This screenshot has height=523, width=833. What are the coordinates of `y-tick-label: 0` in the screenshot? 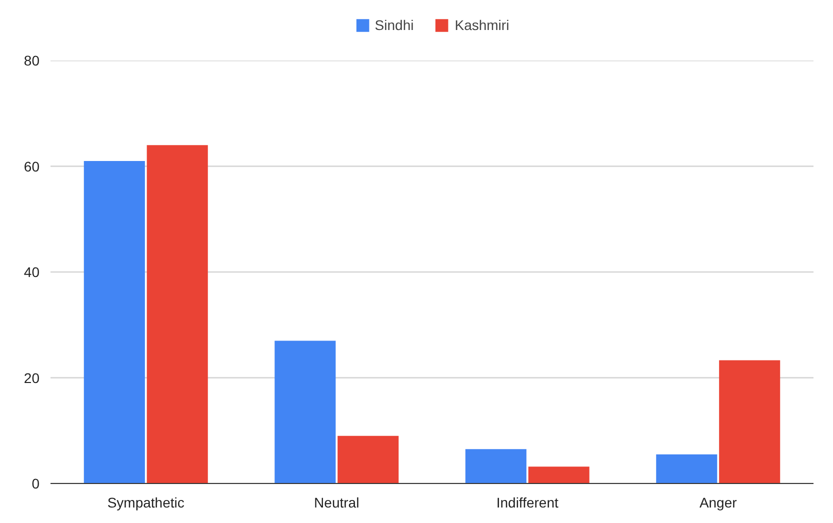 It's located at (36, 484).